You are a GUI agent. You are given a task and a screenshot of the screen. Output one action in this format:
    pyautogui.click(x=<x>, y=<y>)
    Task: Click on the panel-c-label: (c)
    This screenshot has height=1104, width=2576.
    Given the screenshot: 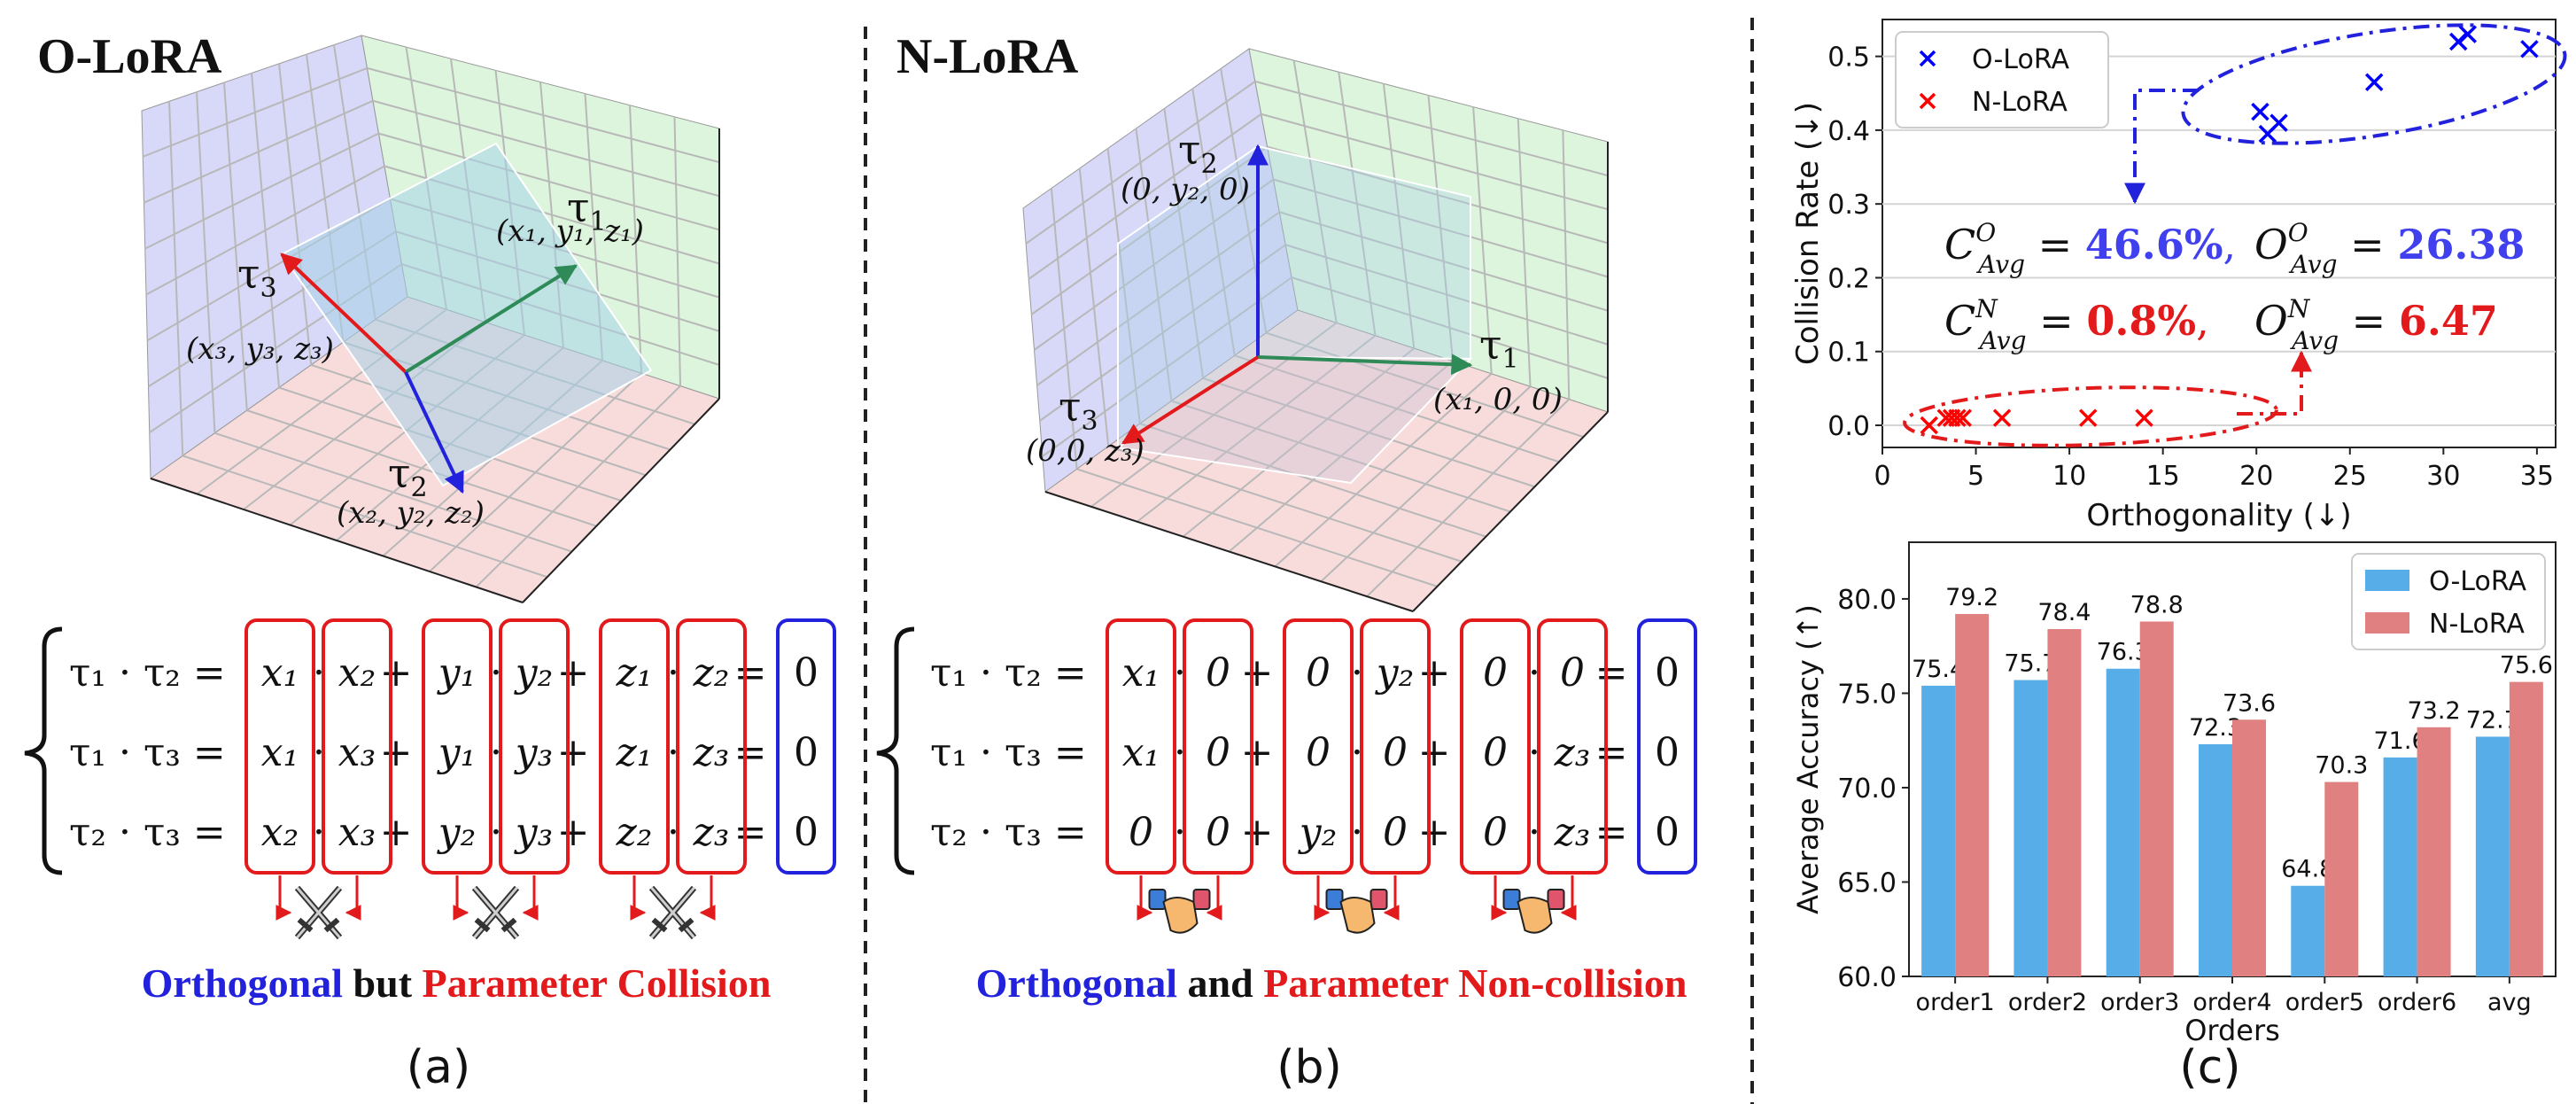 What is the action you would take?
    pyautogui.click(x=2209, y=1067)
    